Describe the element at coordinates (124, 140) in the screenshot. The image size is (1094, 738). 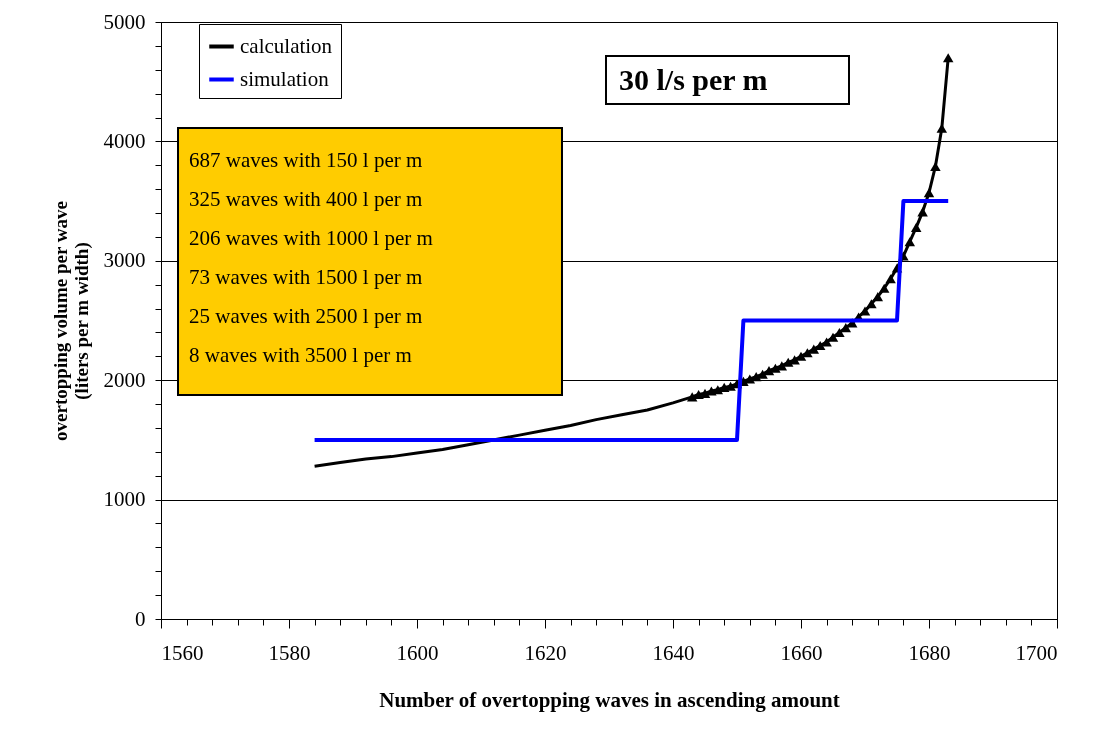
I see `y-tick-label: 4000` at that location.